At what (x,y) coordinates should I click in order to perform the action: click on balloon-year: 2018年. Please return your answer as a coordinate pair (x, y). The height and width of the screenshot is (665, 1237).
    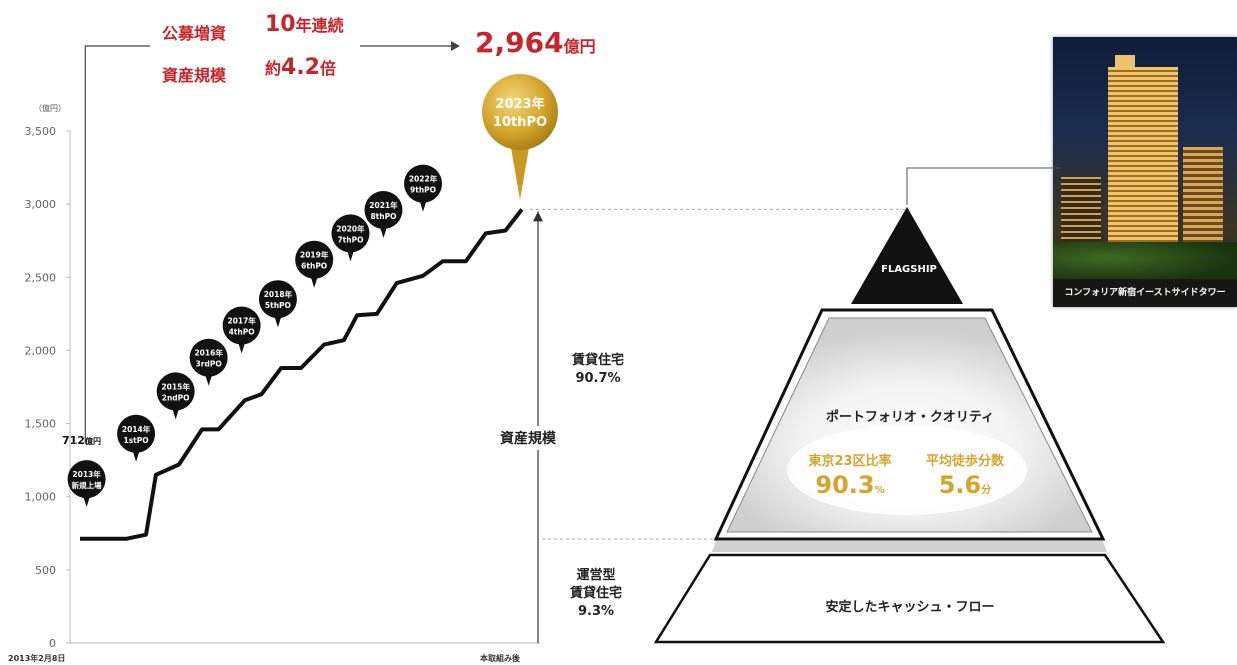
    Looking at the image, I should click on (278, 294).